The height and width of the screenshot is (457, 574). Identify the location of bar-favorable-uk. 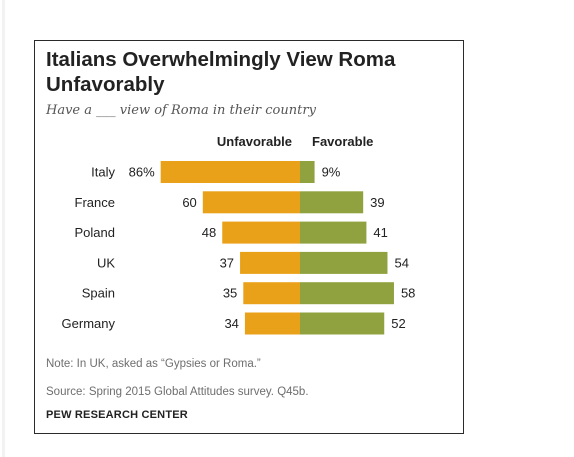
(344, 262).